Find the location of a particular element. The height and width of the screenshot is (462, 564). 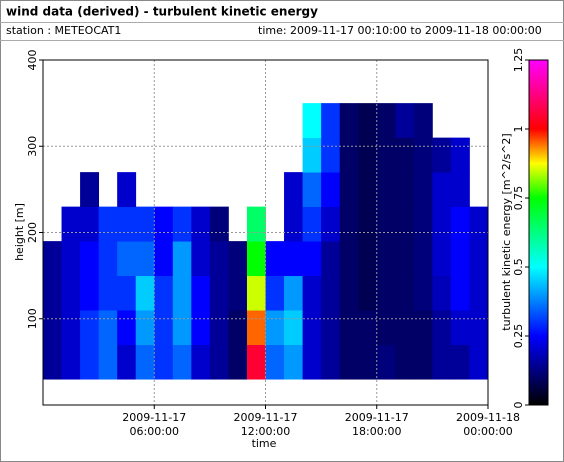

colorbar-tick-label: 0.5 is located at coordinates (518, 267).